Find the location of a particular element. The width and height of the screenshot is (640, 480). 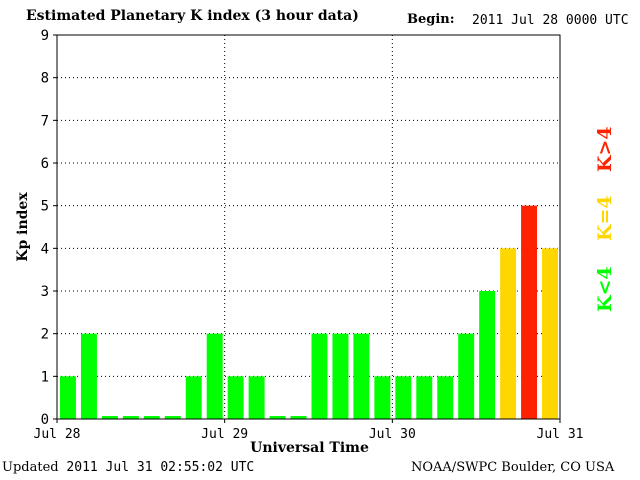

y-tick-label: 8 is located at coordinates (45, 79).